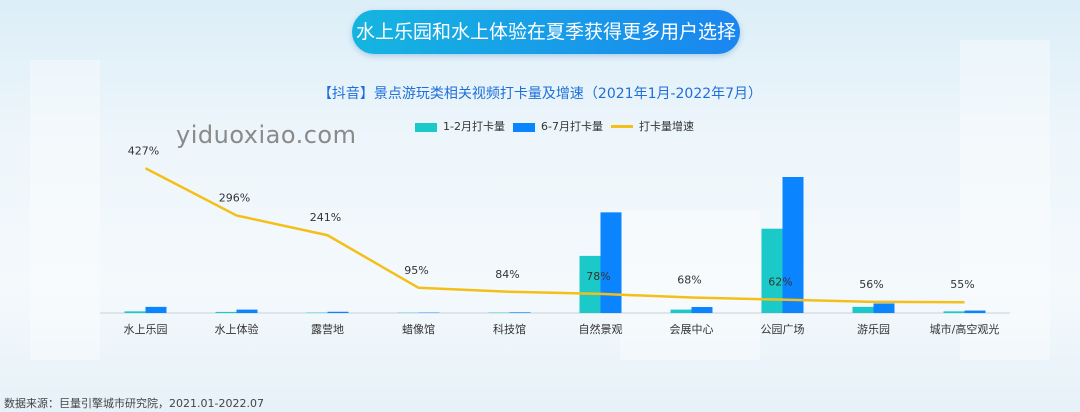 Image resolution: width=1080 pixels, height=412 pixels. I want to click on x-tick-label: 游乐园, so click(873, 329).